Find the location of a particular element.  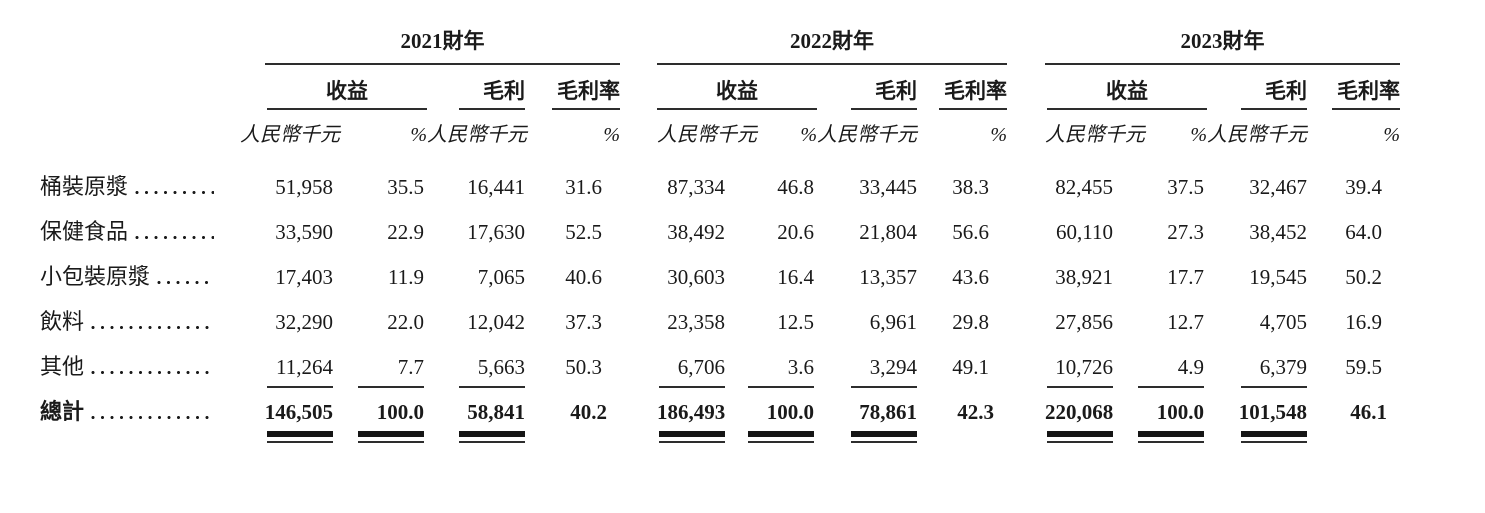

gross-margin-pct: 49.1 is located at coordinates (962, 360).